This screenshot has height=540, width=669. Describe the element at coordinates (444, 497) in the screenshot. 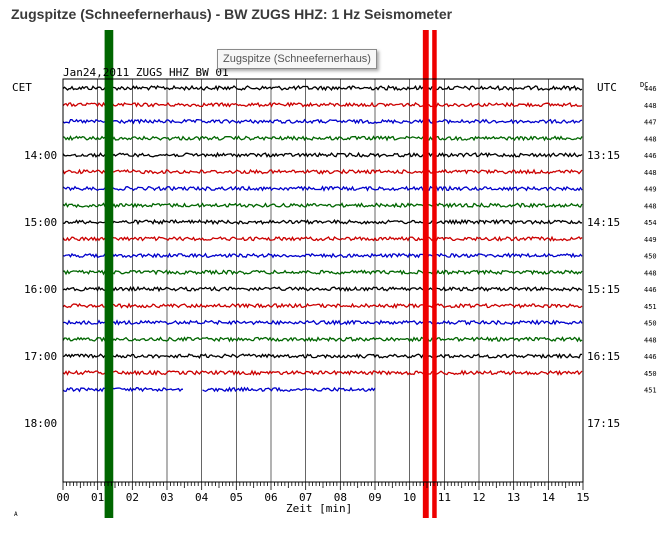

I see `x-tick-label: 11` at that location.